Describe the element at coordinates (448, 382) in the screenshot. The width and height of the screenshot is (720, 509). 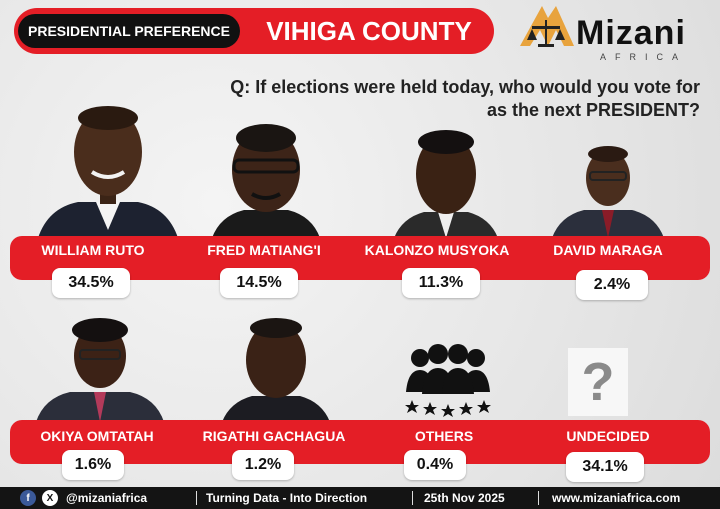
I see `people-group-icon` at that location.